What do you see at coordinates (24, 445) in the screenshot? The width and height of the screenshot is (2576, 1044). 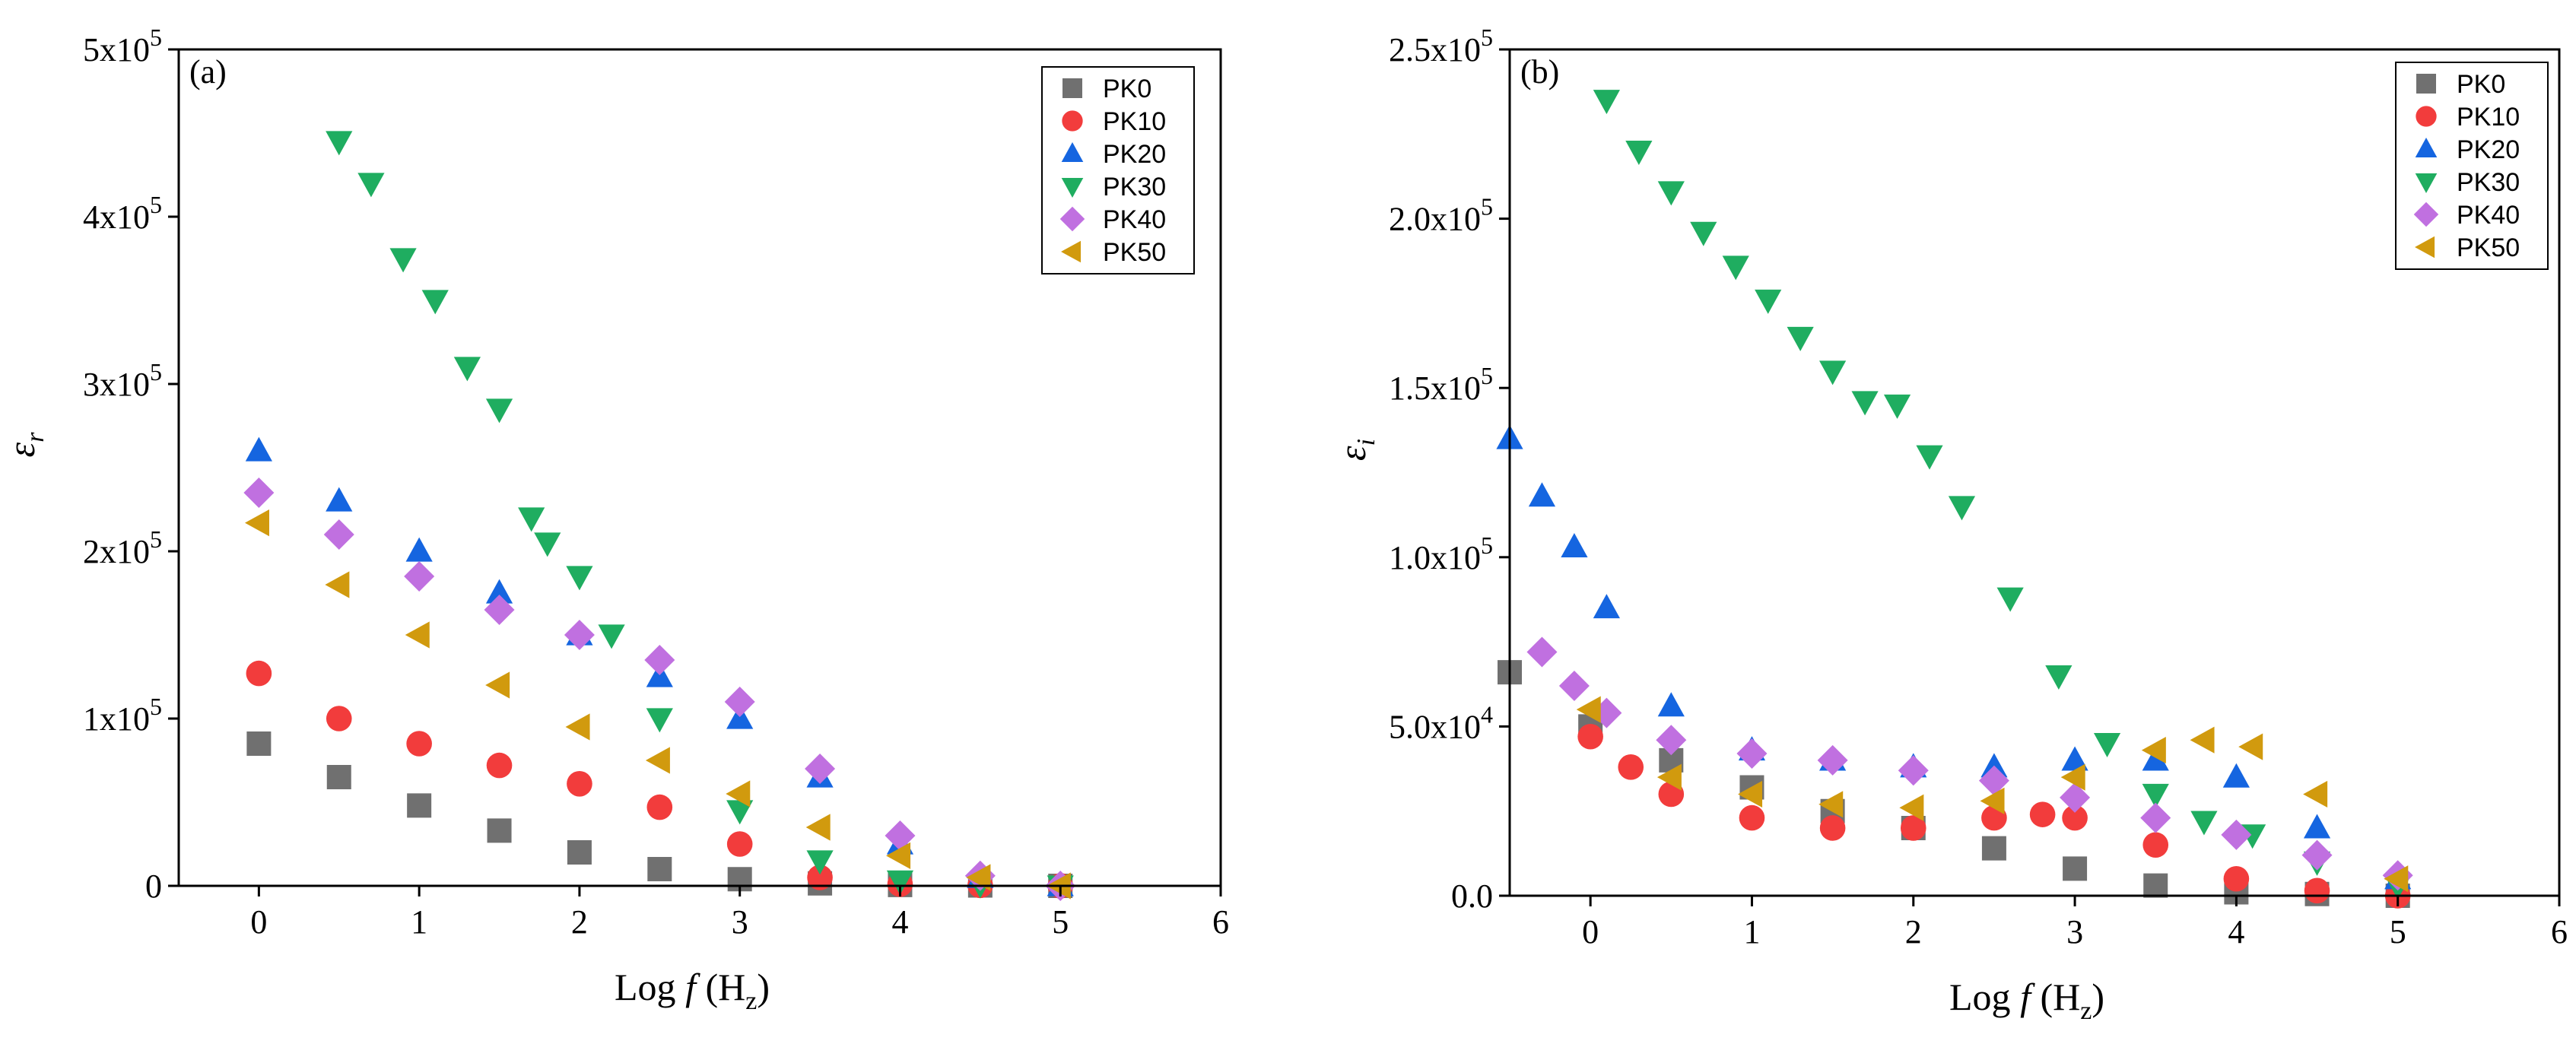 I see `y-axis-title: εr` at bounding box center [24, 445].